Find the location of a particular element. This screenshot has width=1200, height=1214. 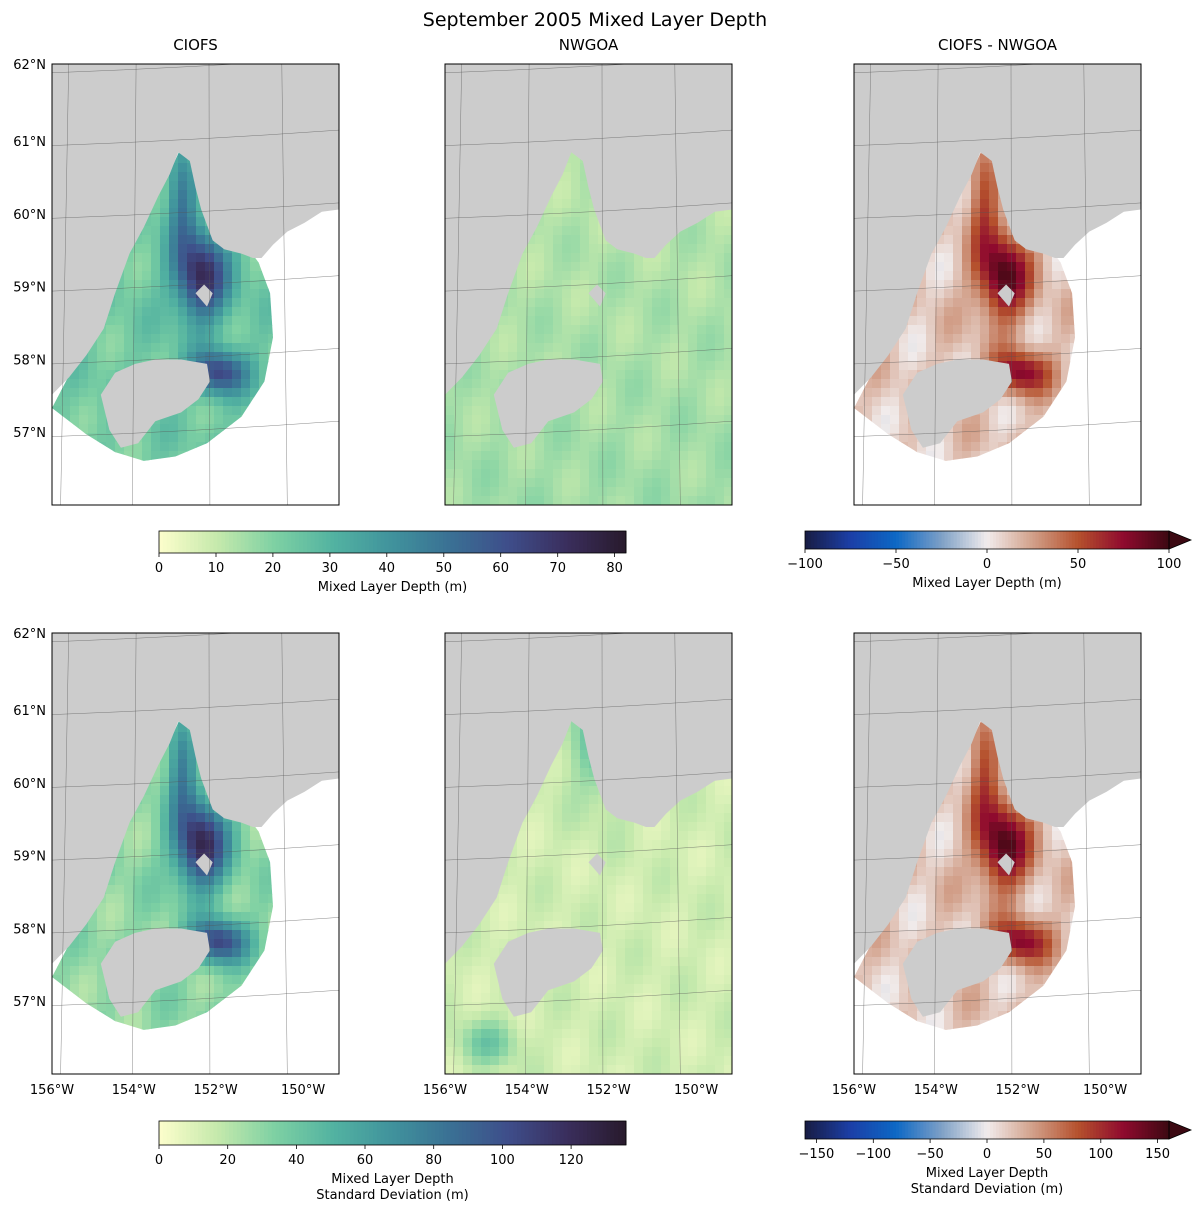

colorbar-tick-label: 150 is located at coordinates (1157, 1154).